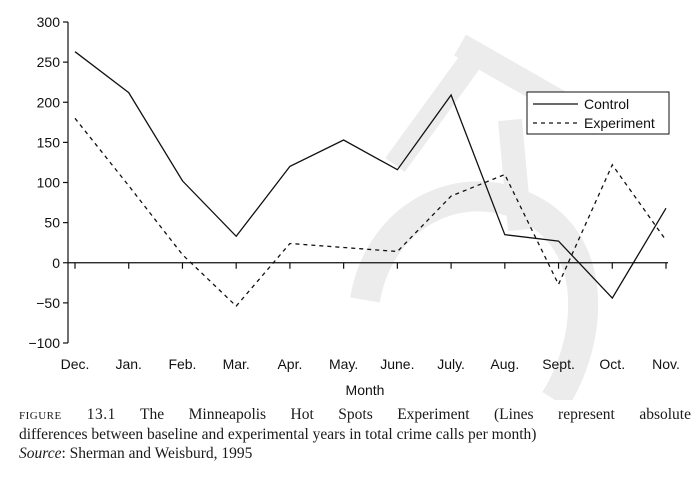 The height and width of the screenshot is (483, 700). What do you see at coordinates (128, 364) in the screenshot?
I see `x-tick-label: Jan.` at bounding box center [128, 364].